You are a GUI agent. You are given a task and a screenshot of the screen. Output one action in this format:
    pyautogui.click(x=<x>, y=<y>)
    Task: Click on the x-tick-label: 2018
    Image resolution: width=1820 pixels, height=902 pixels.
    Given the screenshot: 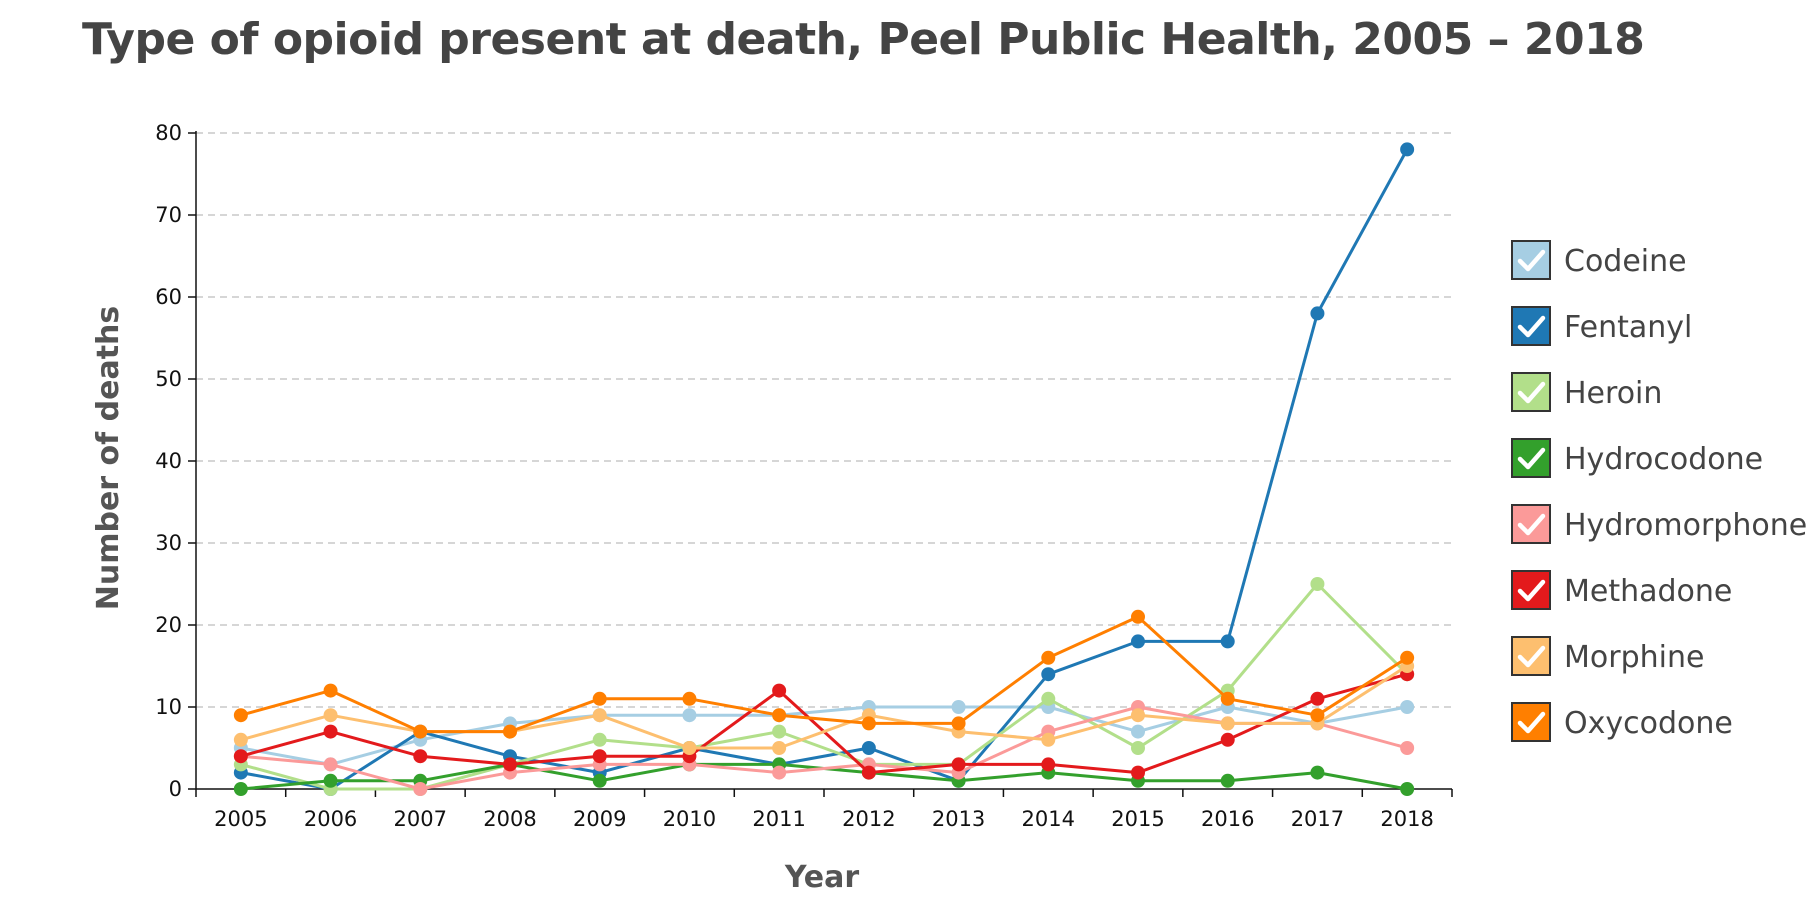 What is the action you would take?
    pyautogui.click(x=1406, y=819)
    